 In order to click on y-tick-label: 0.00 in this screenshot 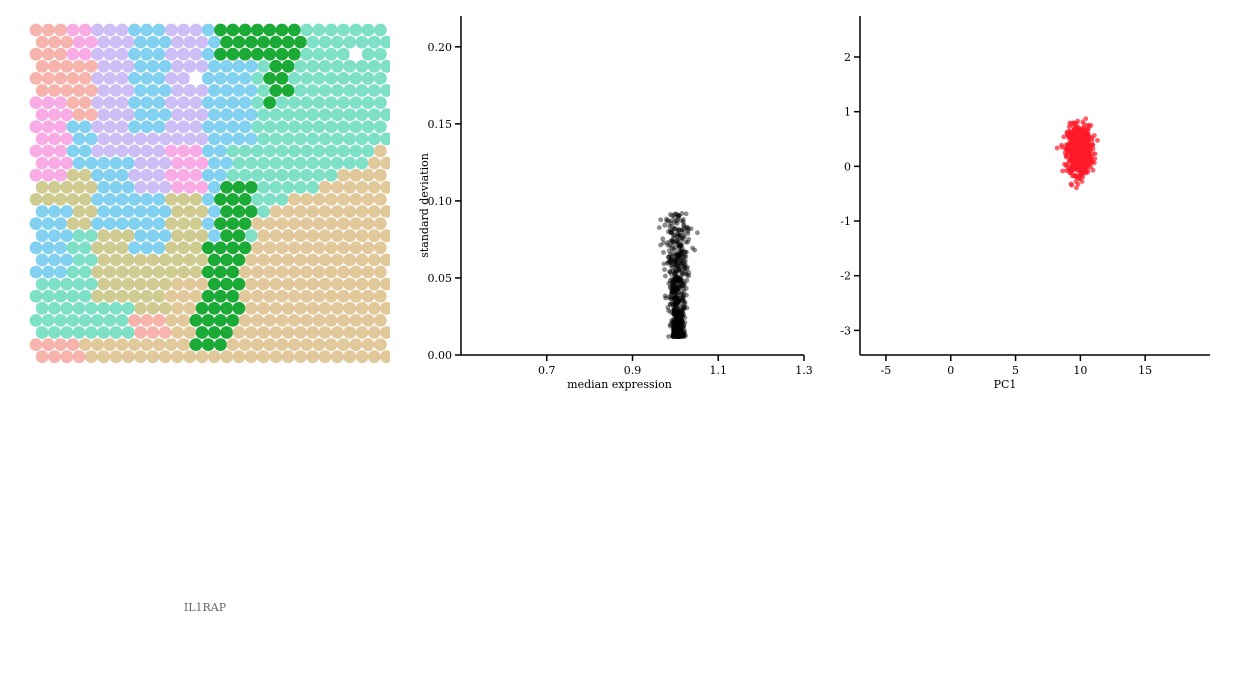, I will do `click(440, 355)`.